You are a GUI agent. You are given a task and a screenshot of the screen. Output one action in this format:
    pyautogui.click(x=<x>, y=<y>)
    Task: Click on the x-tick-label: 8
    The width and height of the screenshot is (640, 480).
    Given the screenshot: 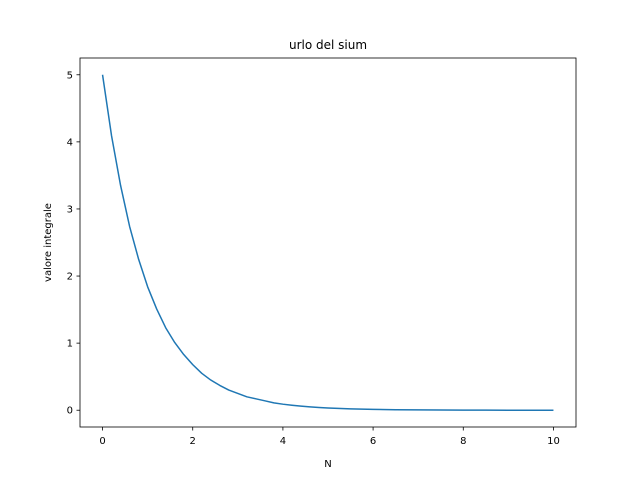 What is the action you would take?
    pyautogui.click(x=463, y=441)
    